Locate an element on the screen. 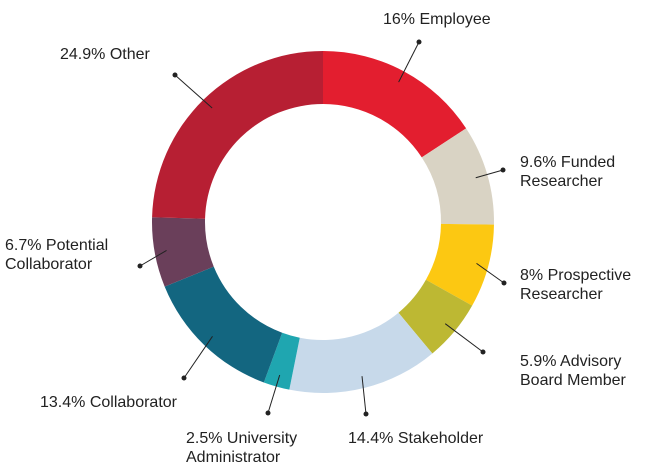 This screenshot has height=470, width=671. slice-label: 5.9% Advisory Board Member is located at coordinates (582, 371).